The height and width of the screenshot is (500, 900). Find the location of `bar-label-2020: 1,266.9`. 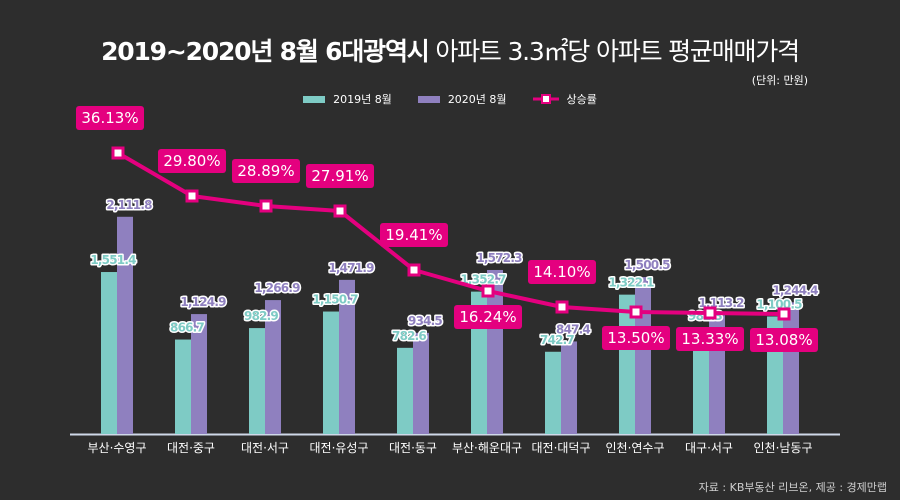

bar-label-2020: 1,266.9 is located at coordinates (277, 288).